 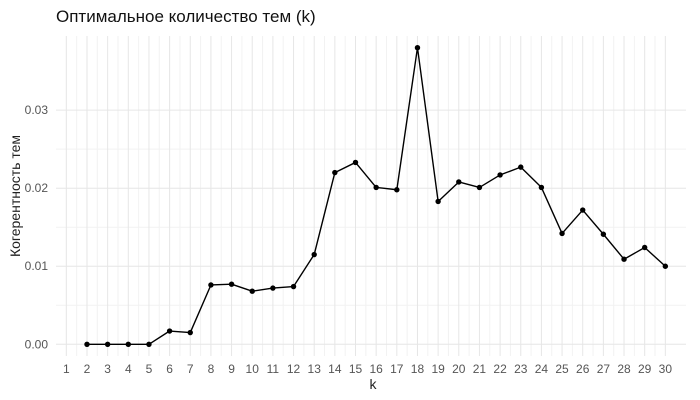 What do you see at coordinates (37, 188) in the screenshot?
I see `y-tick-label: 0.02` at bounding box center [37, 188].